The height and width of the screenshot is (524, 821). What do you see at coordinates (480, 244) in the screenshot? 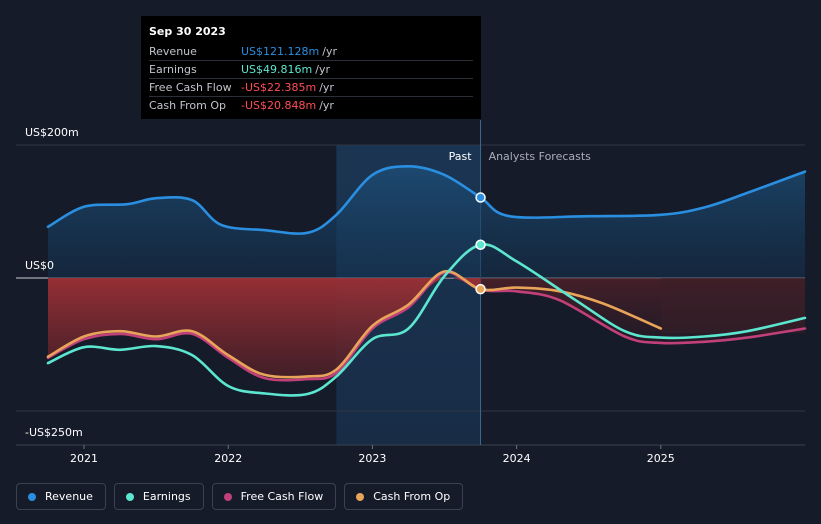
I see `marker-earnings` at bounding box center [480, 244].